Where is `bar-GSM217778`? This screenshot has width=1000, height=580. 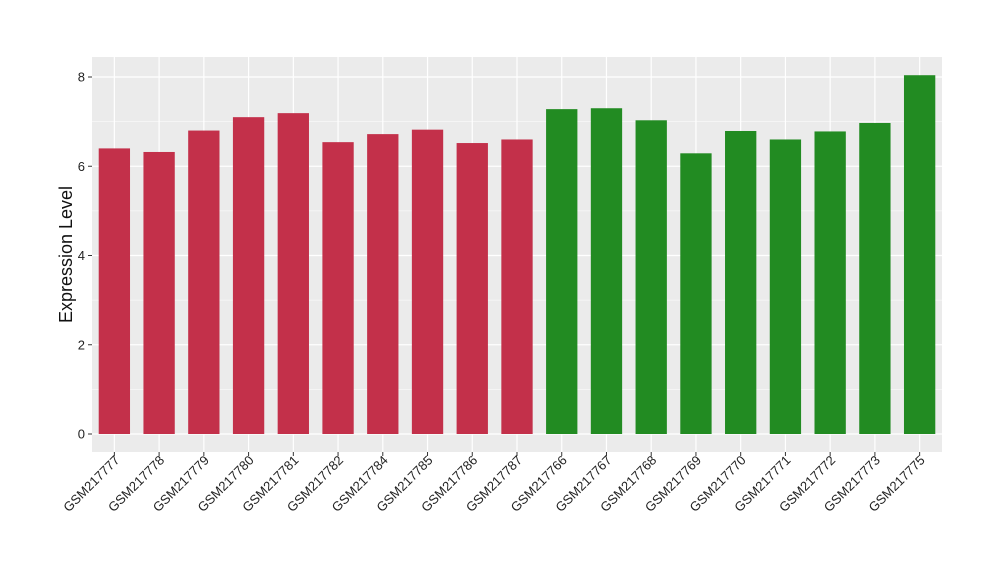
bar-GSM217778 is located at coordinates (159, 292).